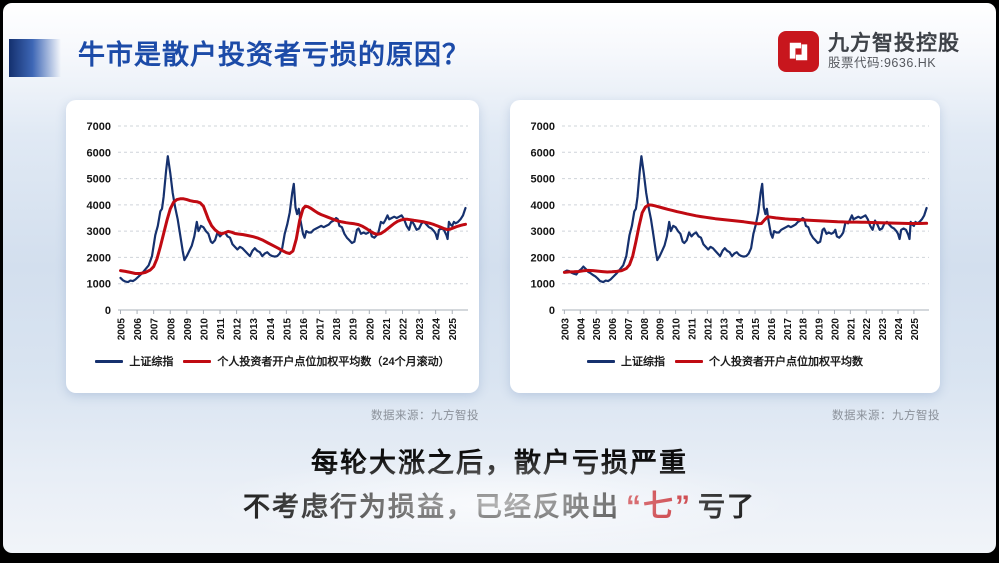  What do you see at coordinates (425, 416) in the screenshot?
I see `data-source-left: 数据来源：九方智投` at bounding box center [425, 416].